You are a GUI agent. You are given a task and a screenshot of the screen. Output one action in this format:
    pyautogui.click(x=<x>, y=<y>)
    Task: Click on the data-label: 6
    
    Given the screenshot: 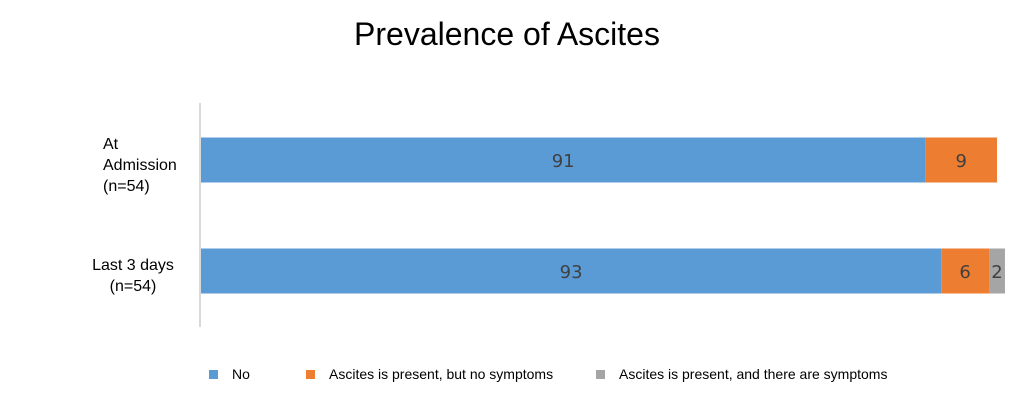 What is the action you would take?
    pyautogui.click(x=964, y=272)
    